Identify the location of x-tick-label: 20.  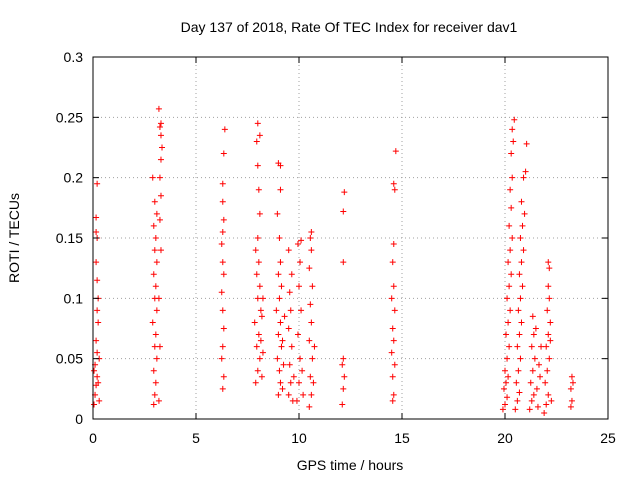
(505, 438).